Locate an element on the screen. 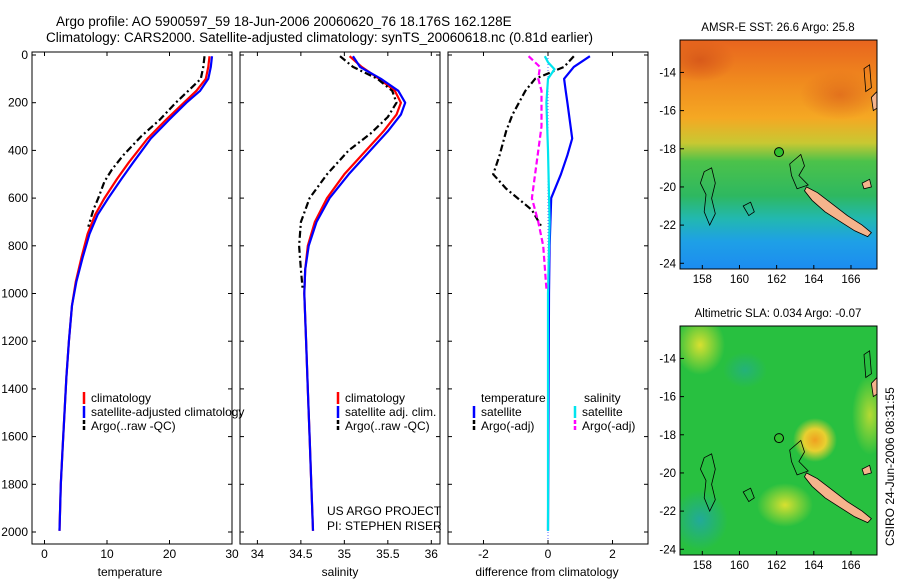  depth-tick-label: 1400 is located at coordinates (14, 389).